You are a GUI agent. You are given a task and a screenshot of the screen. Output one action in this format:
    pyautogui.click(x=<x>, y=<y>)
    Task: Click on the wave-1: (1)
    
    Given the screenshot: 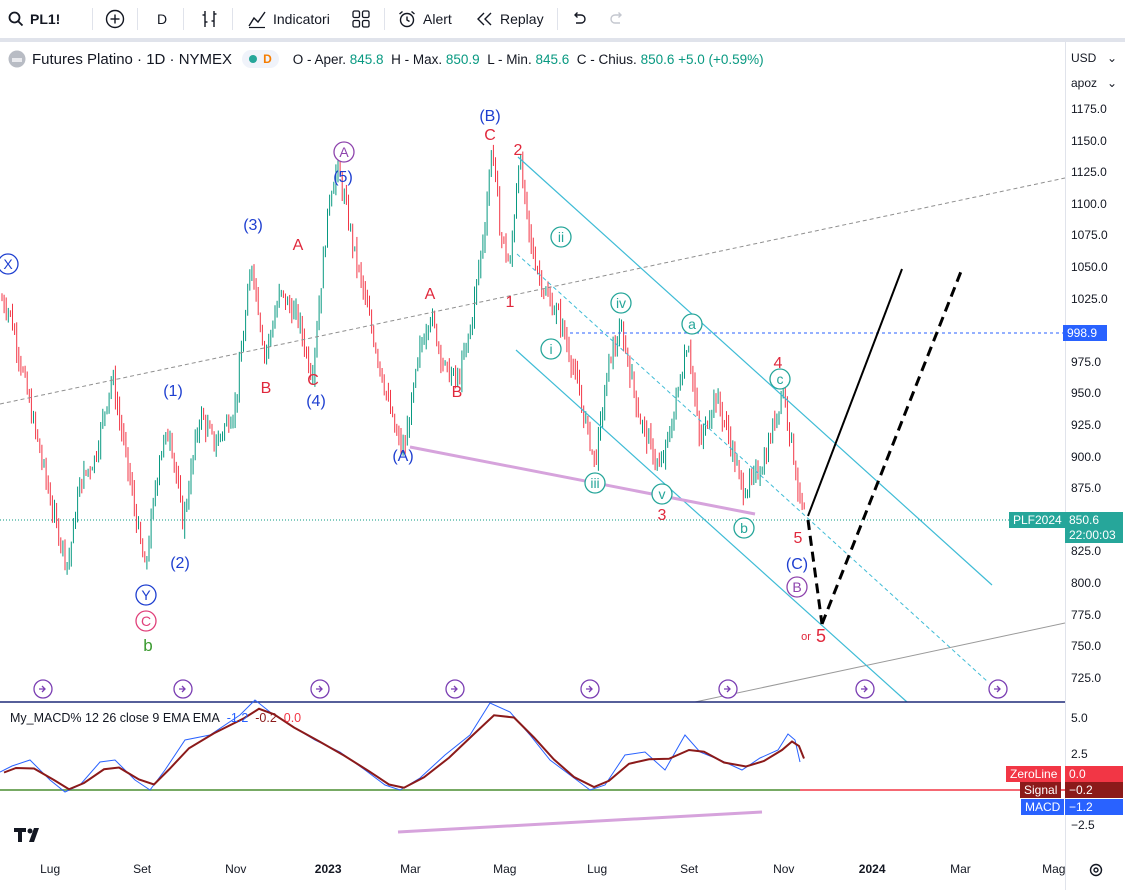 What is the action you would take?
    pyautogui.click(x=173, y=391)
    